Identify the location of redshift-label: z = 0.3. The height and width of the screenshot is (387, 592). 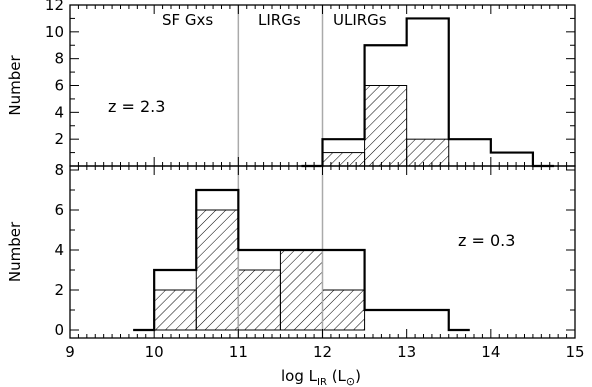
(486, 240).